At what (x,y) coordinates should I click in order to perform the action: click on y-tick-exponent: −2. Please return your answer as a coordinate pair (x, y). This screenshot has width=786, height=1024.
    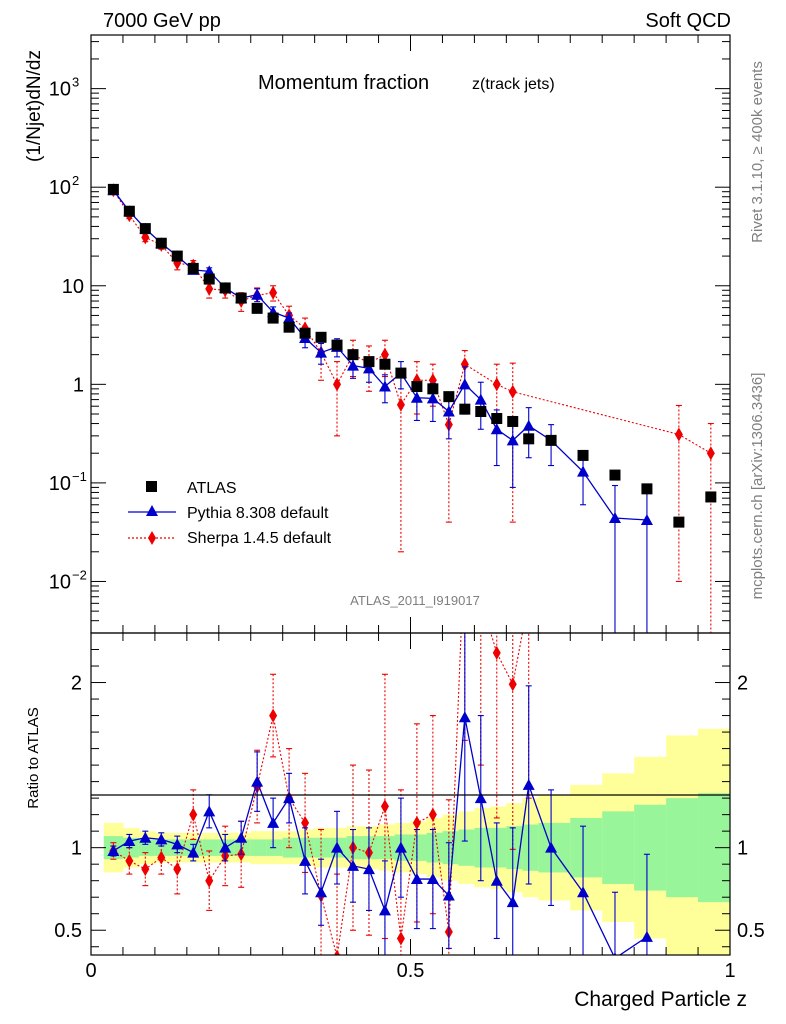
    Looking at the image, I should click on (79, 574).